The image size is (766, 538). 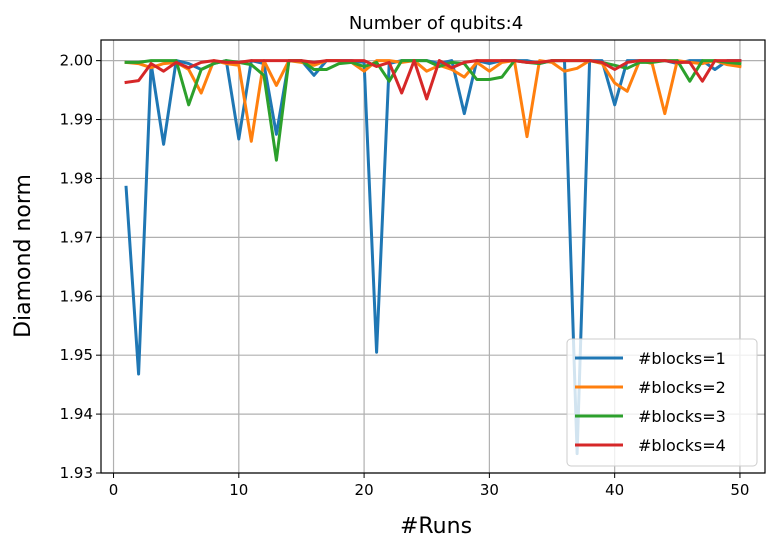 What do you see at coordinates (682, 358) in the screenshot?
I see `legend-label-blocks-1: #blocks=1` at bounding box center [682, 358].